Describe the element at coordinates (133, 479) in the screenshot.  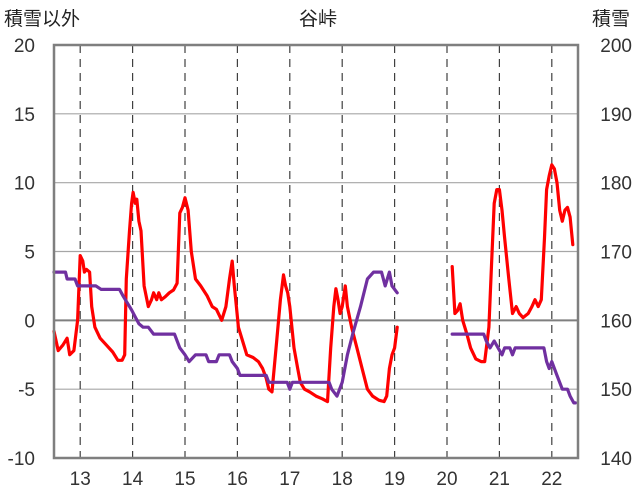
I see `x-tick-label: 14` at that location.